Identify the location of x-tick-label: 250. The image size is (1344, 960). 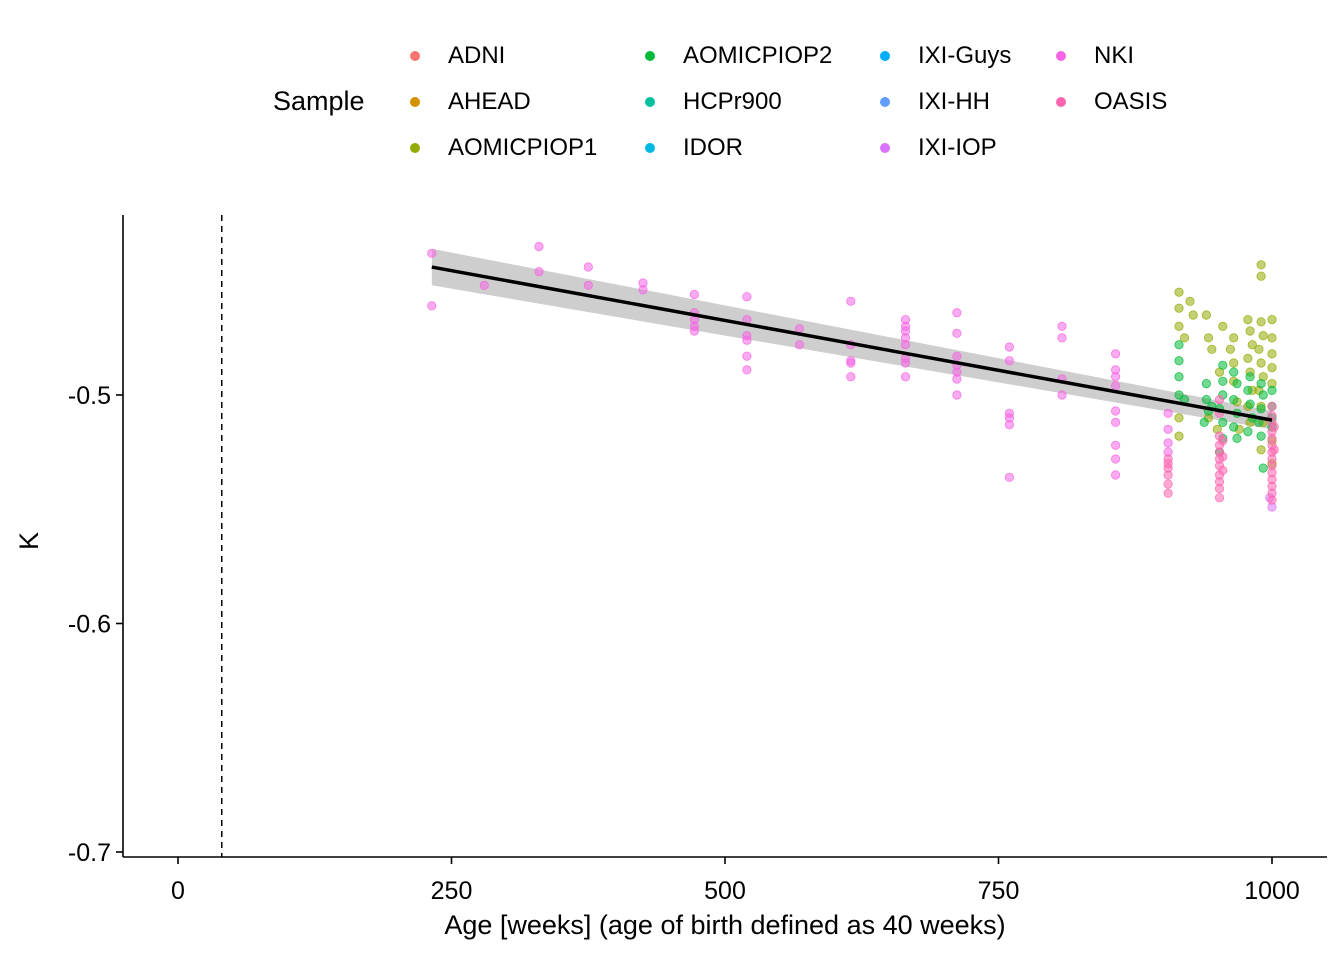
(452, 891).